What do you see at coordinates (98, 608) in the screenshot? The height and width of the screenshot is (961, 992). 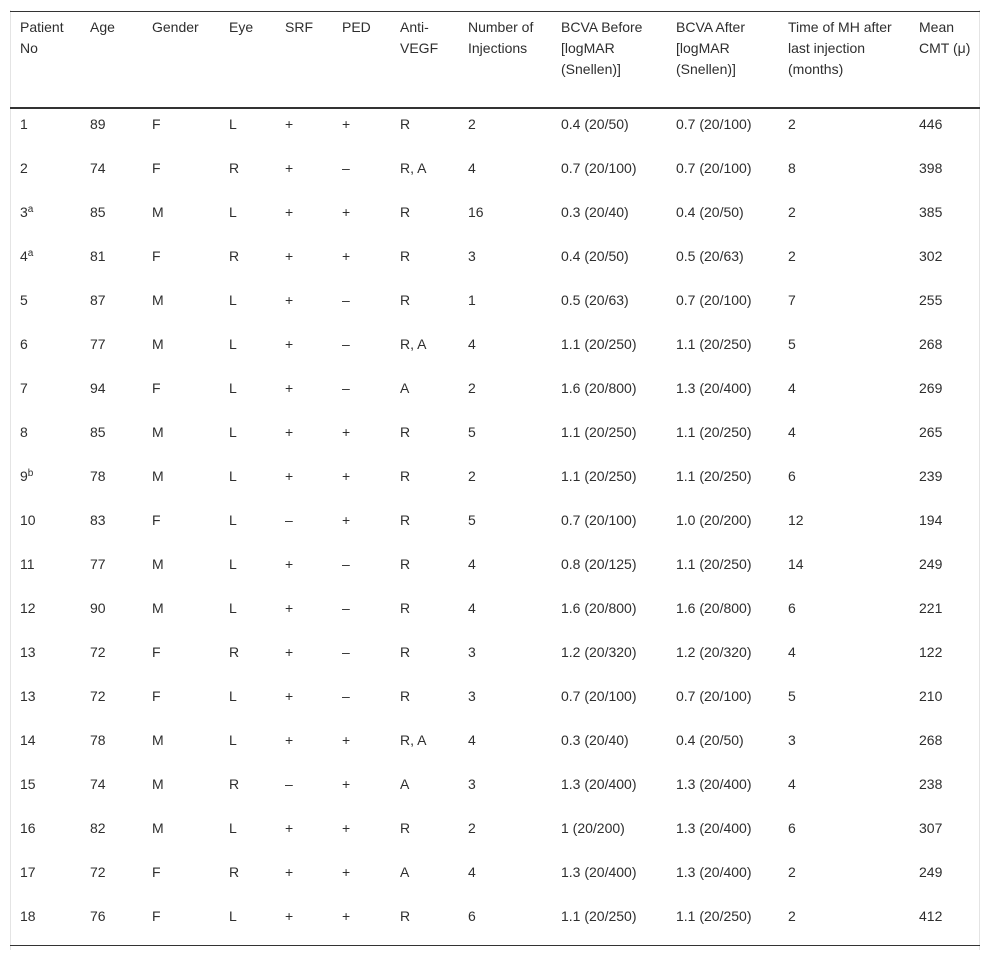 I see `table-cell: 90` at bounding box center [98, 608].